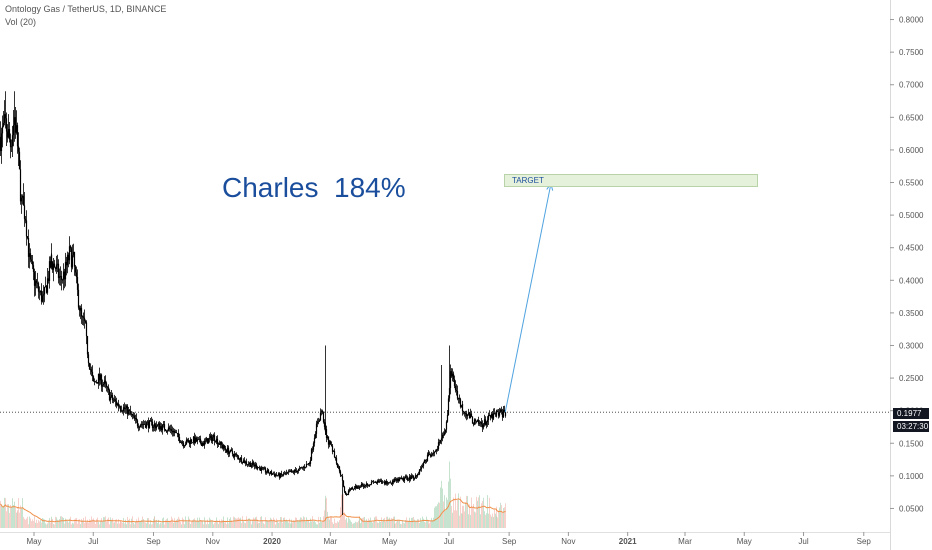 Image resolution: width=932 pixels, height=550 pixels. Describe the element at coordinates (911, 117) in the screenshot. I see `y-axis-tick-label: 0.6500` at that location.